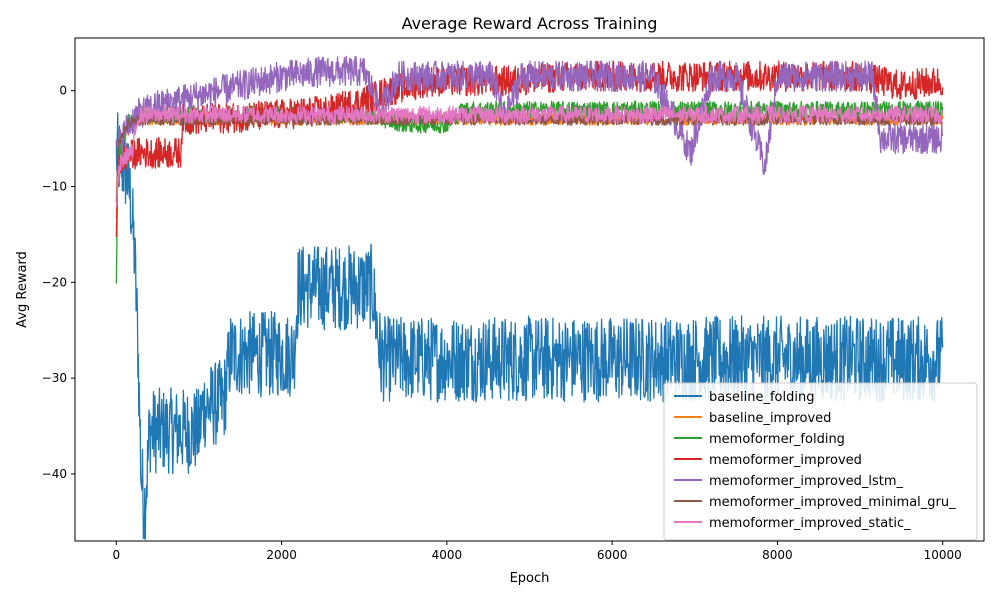  What do you see at coordinates (537, 551) in the screenshot?
I see `x-axis: 0 2000 4000 6000 8000 10000` at bounding box center [537, 551].